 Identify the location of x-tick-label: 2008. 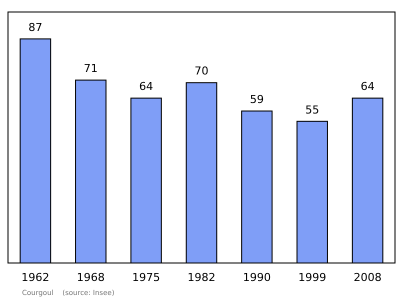
(368, 277).